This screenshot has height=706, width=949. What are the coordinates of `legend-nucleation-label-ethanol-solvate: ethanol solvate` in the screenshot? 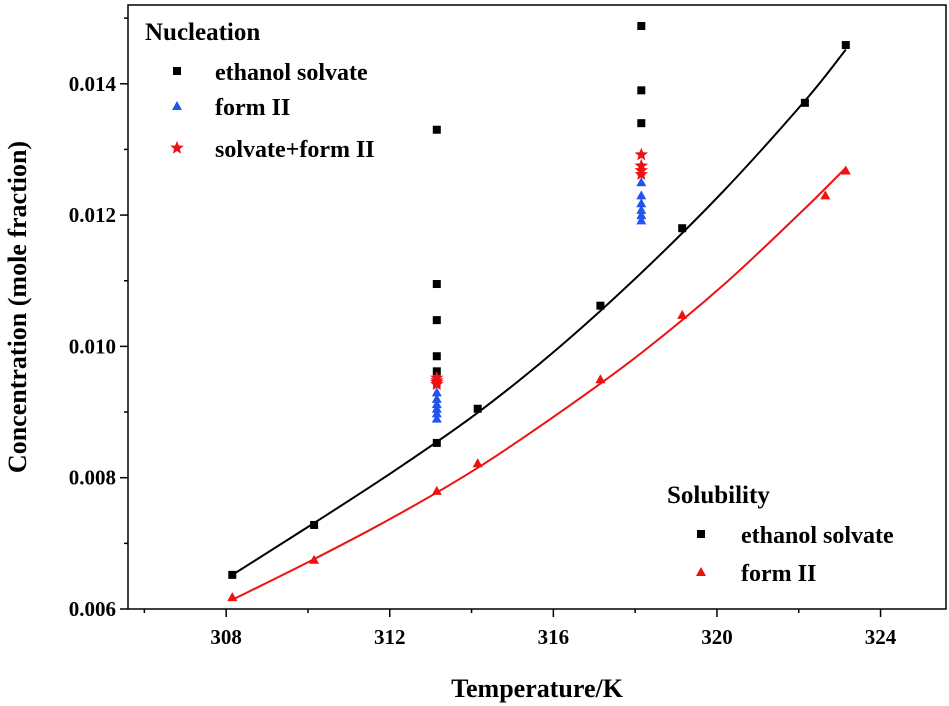 It's located at (291, 73).